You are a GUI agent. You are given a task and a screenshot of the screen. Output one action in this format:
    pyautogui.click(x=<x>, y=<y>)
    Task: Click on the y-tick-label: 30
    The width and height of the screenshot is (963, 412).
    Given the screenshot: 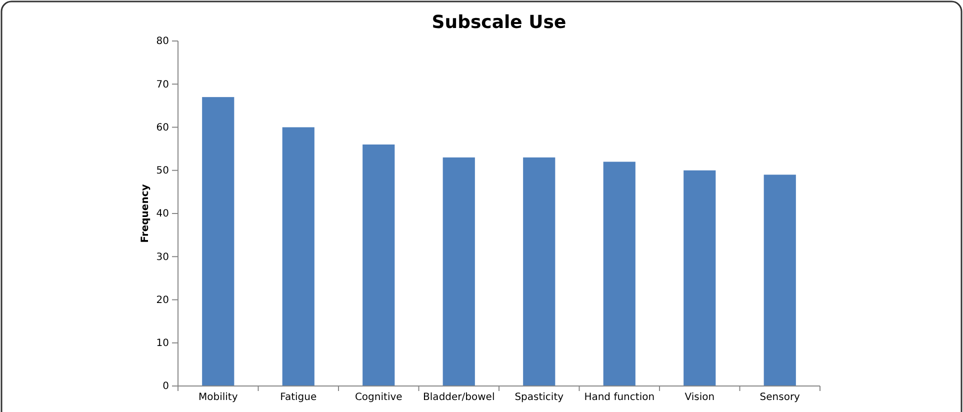 What is the action you would take?
    pyautogui.click(x=162, y=257)
    